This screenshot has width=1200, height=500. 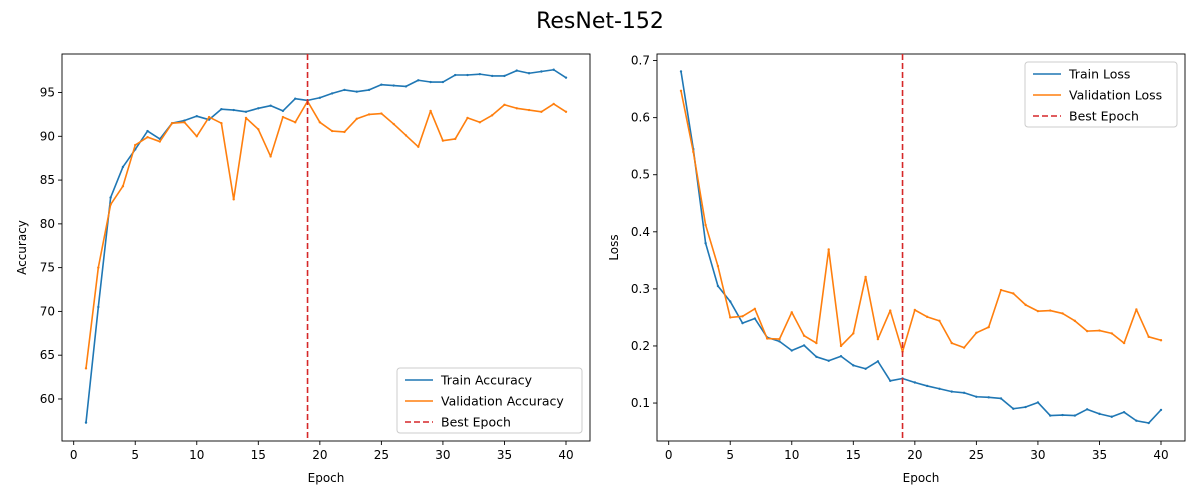 What do you see at coordinates (1099, 455) in the screenshot?
I see `chart-1-x-tick-label: 35` at bounding box center [1099, 455].